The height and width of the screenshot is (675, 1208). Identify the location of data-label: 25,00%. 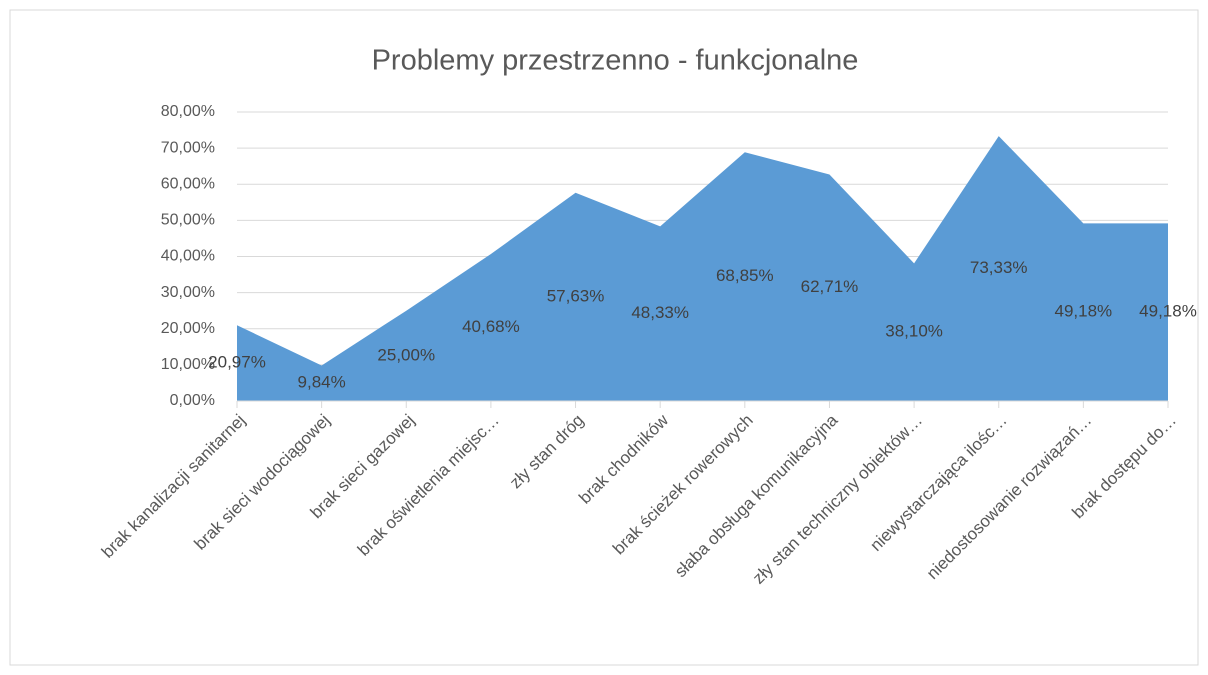
(406, 354).